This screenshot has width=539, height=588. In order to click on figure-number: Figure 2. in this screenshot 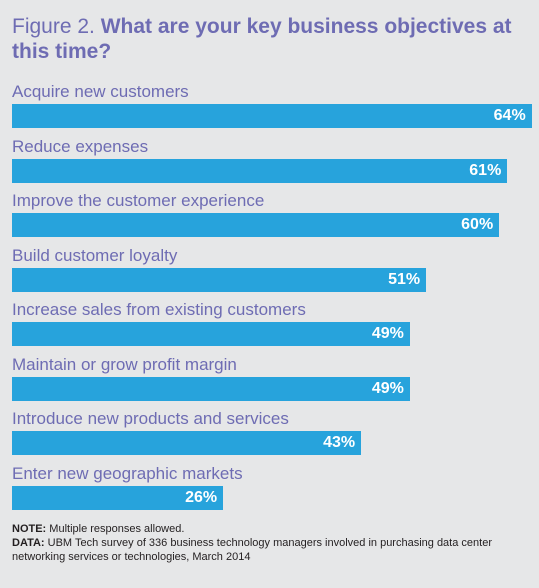, I will do `click(53, 26)`.